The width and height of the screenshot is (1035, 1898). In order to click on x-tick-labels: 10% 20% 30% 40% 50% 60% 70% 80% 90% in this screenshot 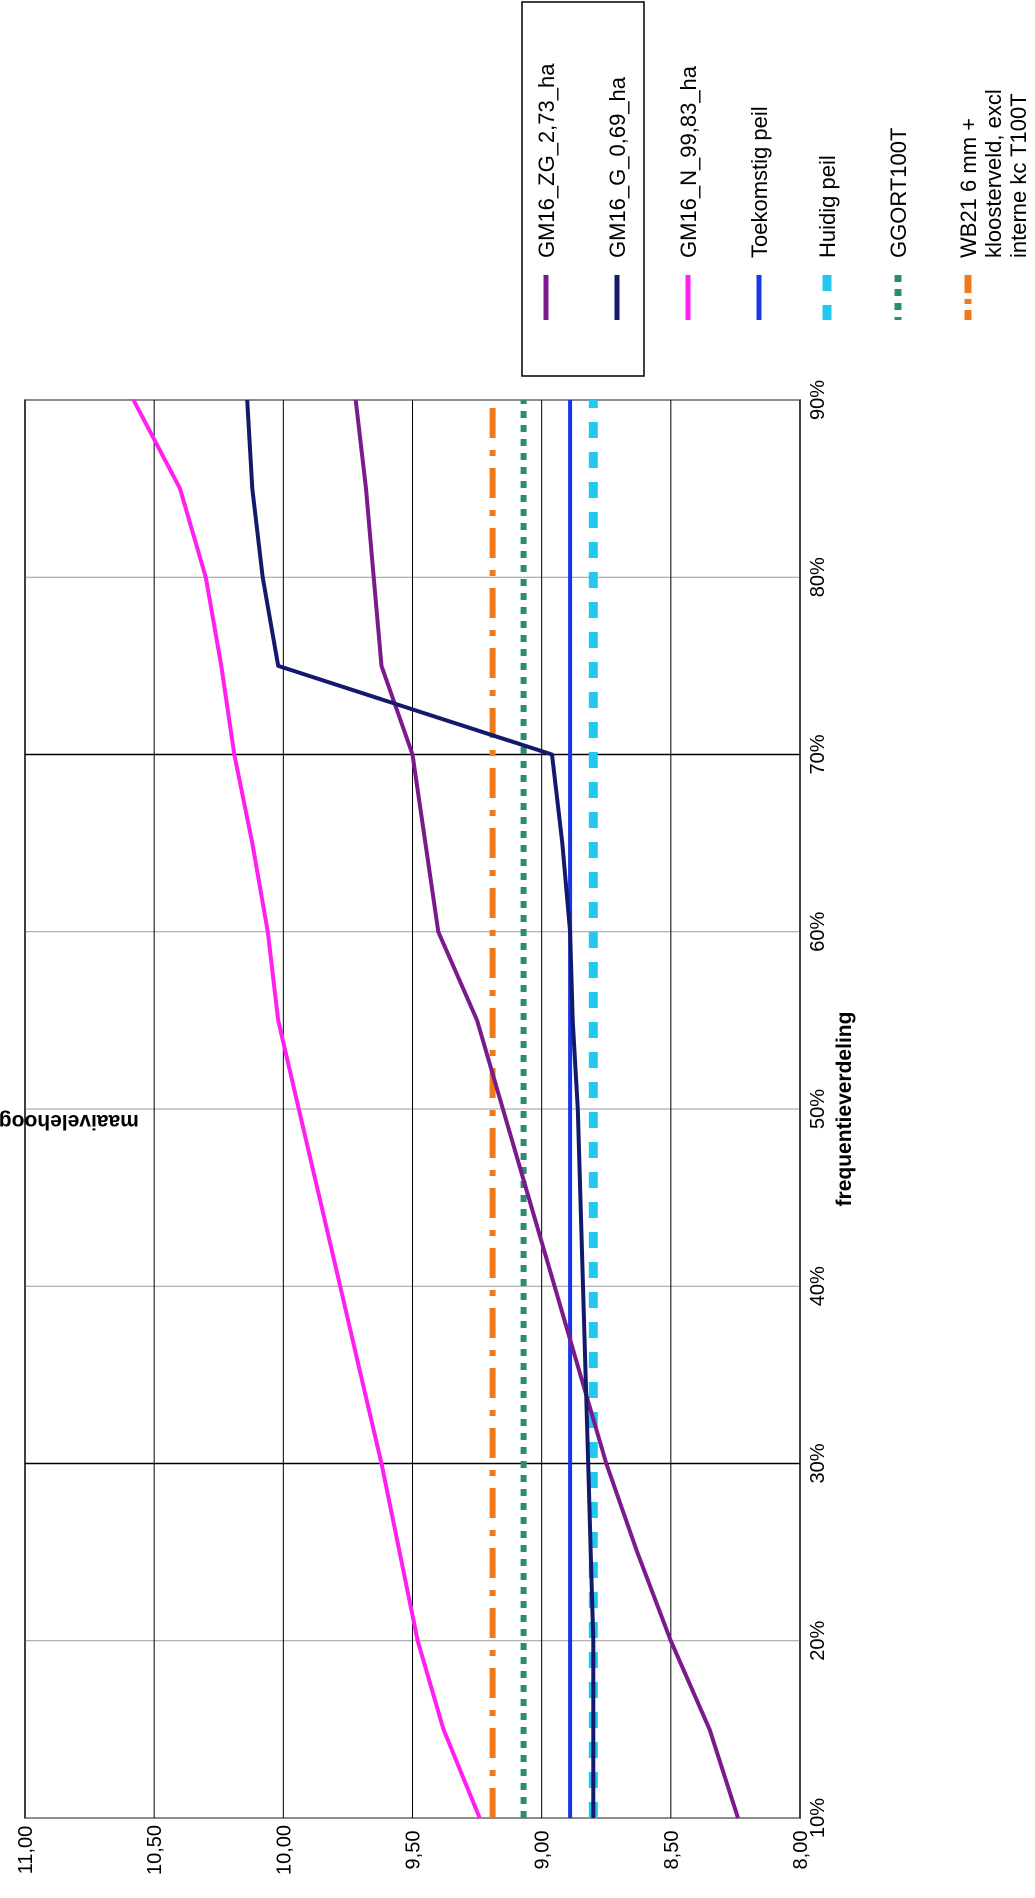, I will do `click(818, 1109)`.